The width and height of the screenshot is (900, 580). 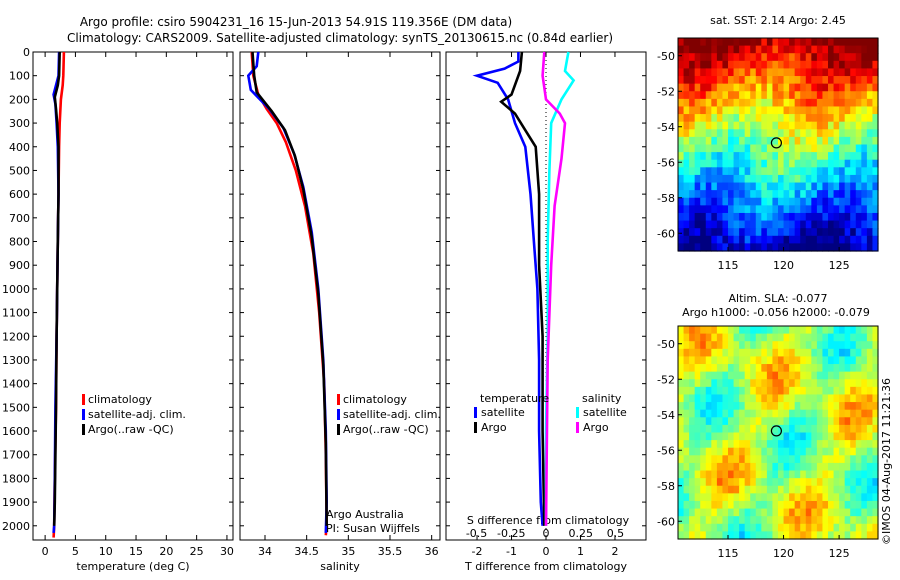 What do you see at coordinates (16, 289) in the screenshot?
I see `y-tick-label: 1000` at bounding box center [16, 289].